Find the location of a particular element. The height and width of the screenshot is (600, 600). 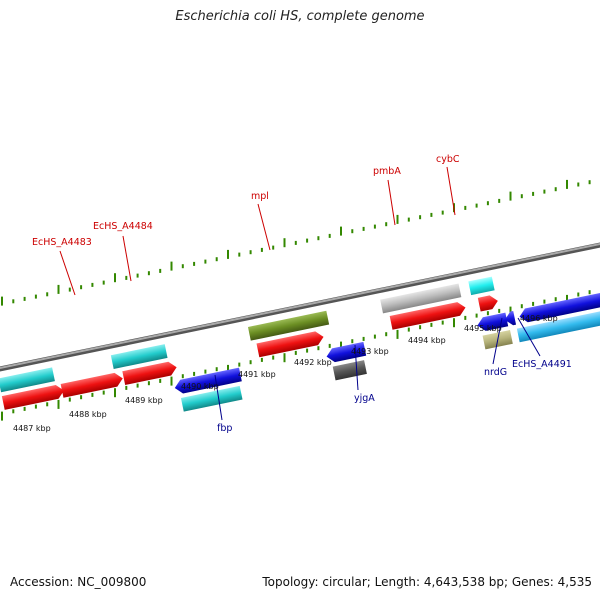

kbp-label: 4492 kbp is located at coordinates (313, 362).